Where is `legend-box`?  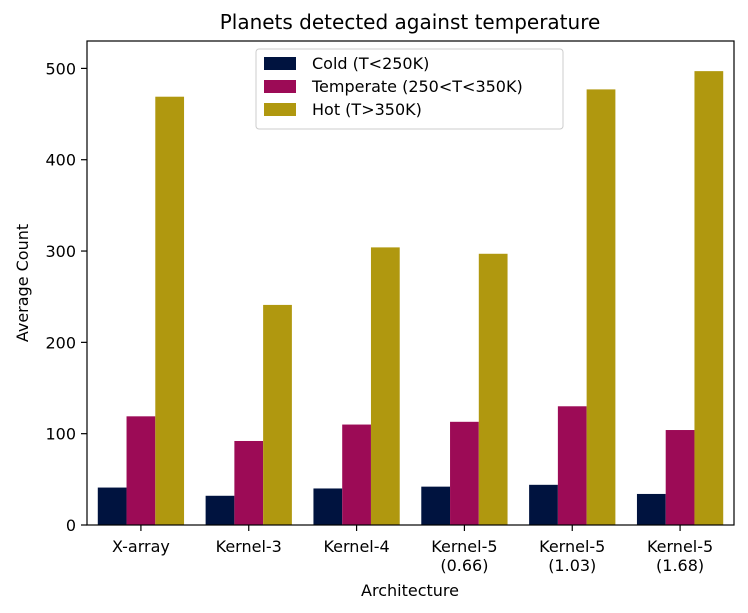
legend-box is located at coordinates (409, 89).